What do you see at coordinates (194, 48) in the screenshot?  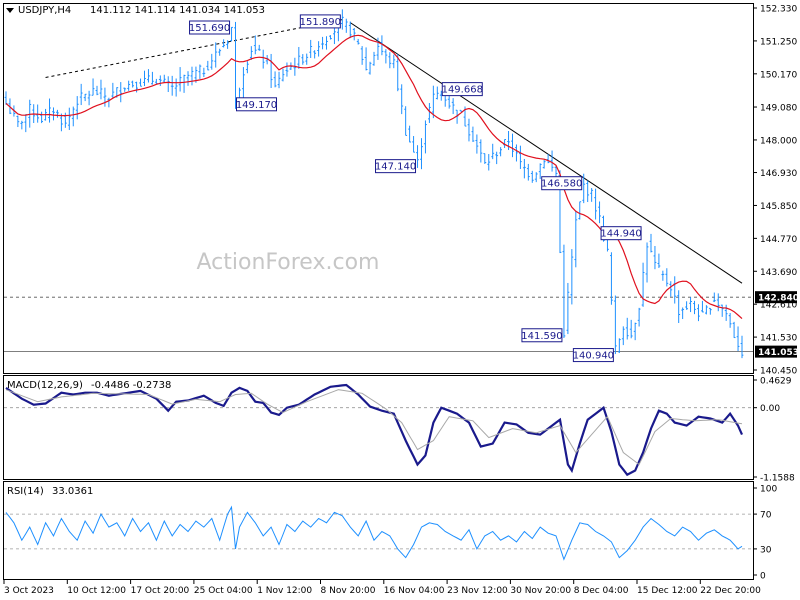 I see `trendline` at bounding box center [194, 48].